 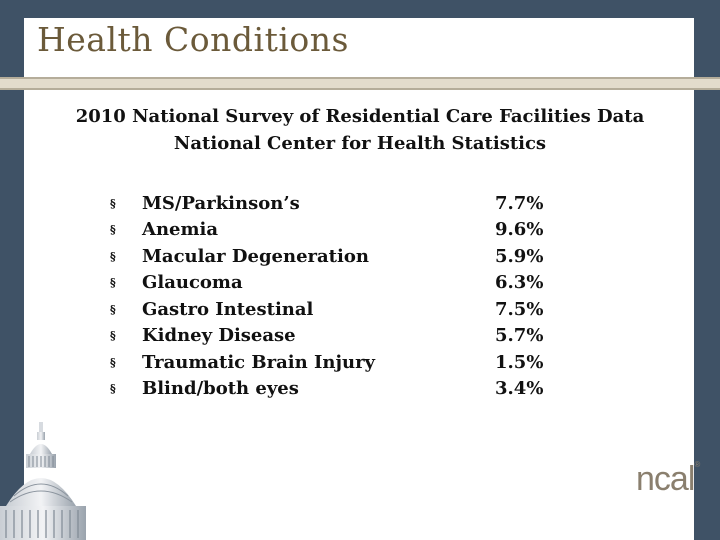 What do you see at coordinates (519, 203) in the screenshot?
I see `condition-value: 7.7%` at bounding box center [519, 203].